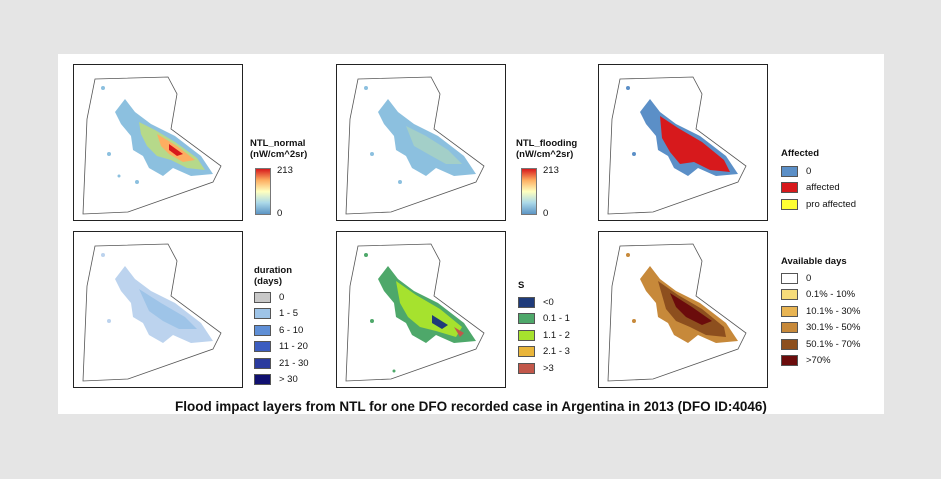 The image size is (941, 479). What do you see at coordinates (294, 363) in the screenshot?
I see `legend-label: 21 - 30` at bounding box center [294, 363].